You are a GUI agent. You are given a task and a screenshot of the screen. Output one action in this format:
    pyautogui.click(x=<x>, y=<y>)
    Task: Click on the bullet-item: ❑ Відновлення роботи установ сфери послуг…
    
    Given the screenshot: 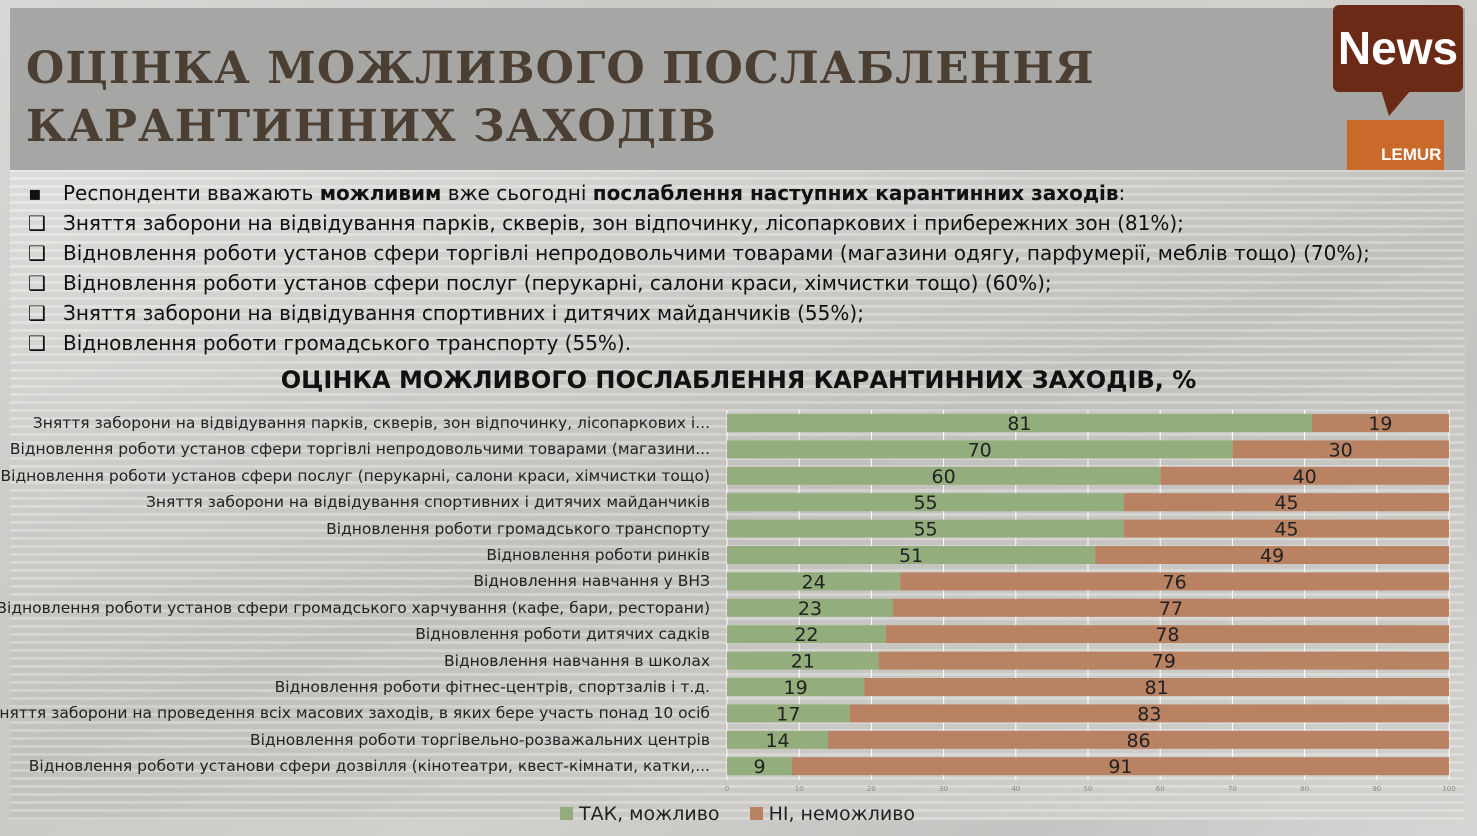 What is the action you would take?
    pyautogui.click(x=699, y=283)
    